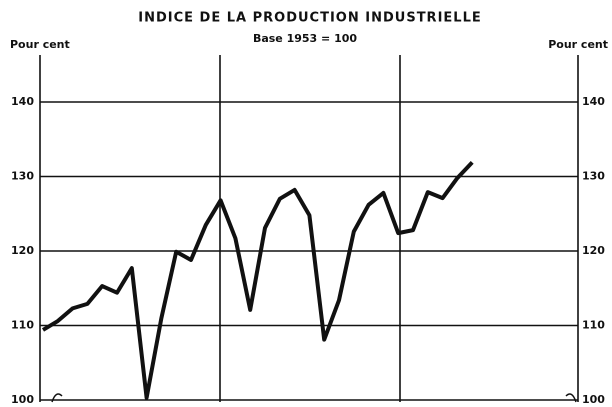 The width and height of the screenshot is (612, 407). What do you see at coordinates (593, 176) in the screenshot?
I see `y2-tick-label: 130` at bounding box center [593, 176].